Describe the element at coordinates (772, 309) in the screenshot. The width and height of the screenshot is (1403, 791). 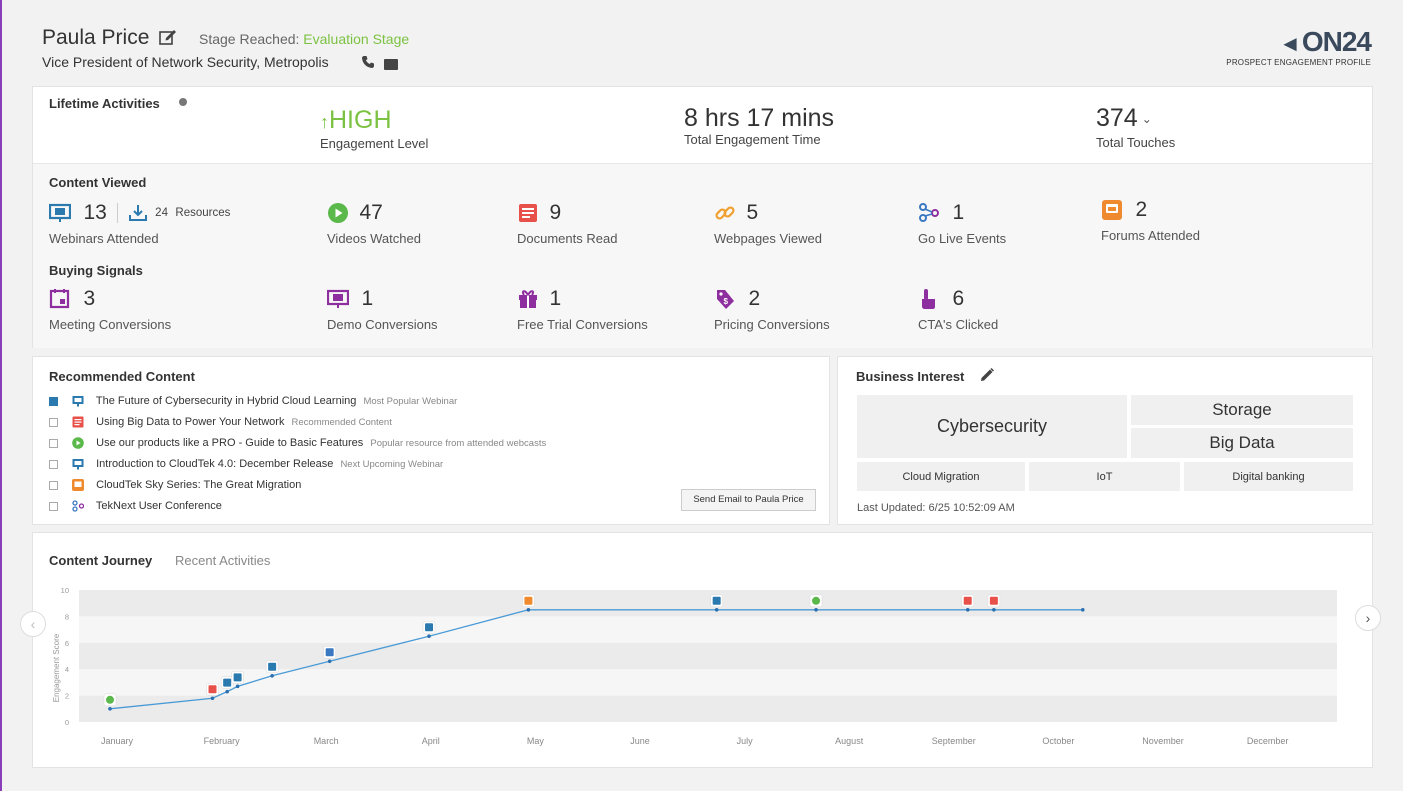
I see `pricing-stat: $ 2 Pricing Conversions` at that location.